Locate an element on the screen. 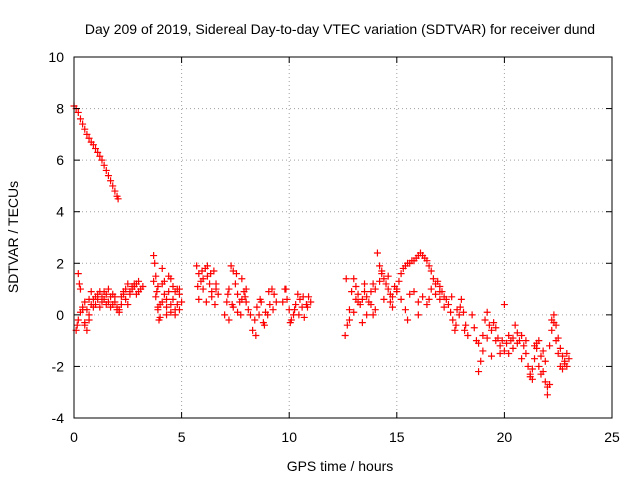 This screenshot has width=640, height=480. y-tick-label: -4 is located at coordinates (58, 418).